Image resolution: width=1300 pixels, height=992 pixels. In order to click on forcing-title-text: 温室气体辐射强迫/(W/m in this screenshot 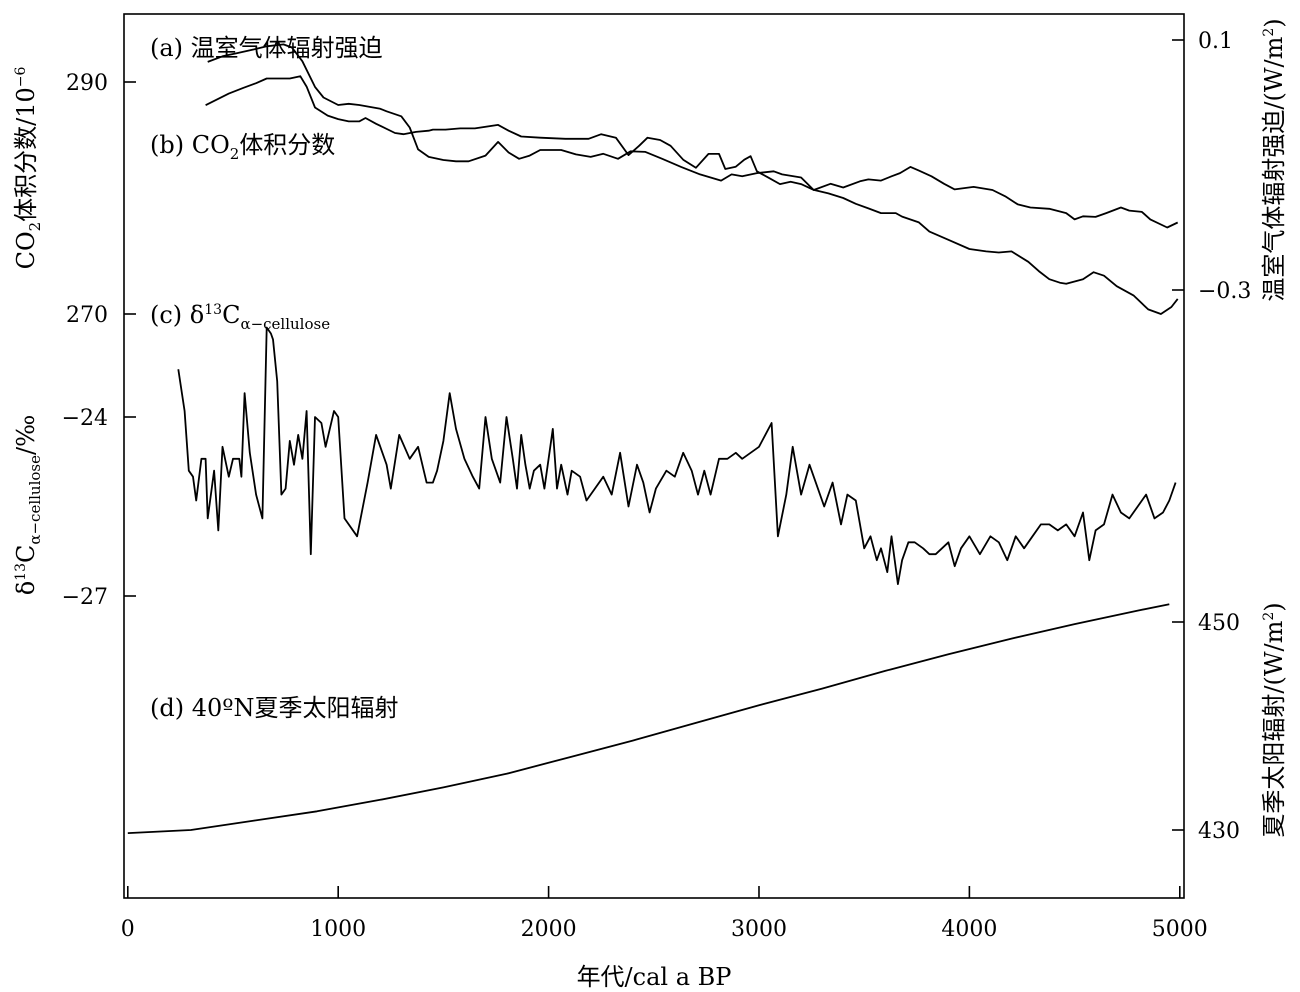, I will do `click(1274, 168)`.